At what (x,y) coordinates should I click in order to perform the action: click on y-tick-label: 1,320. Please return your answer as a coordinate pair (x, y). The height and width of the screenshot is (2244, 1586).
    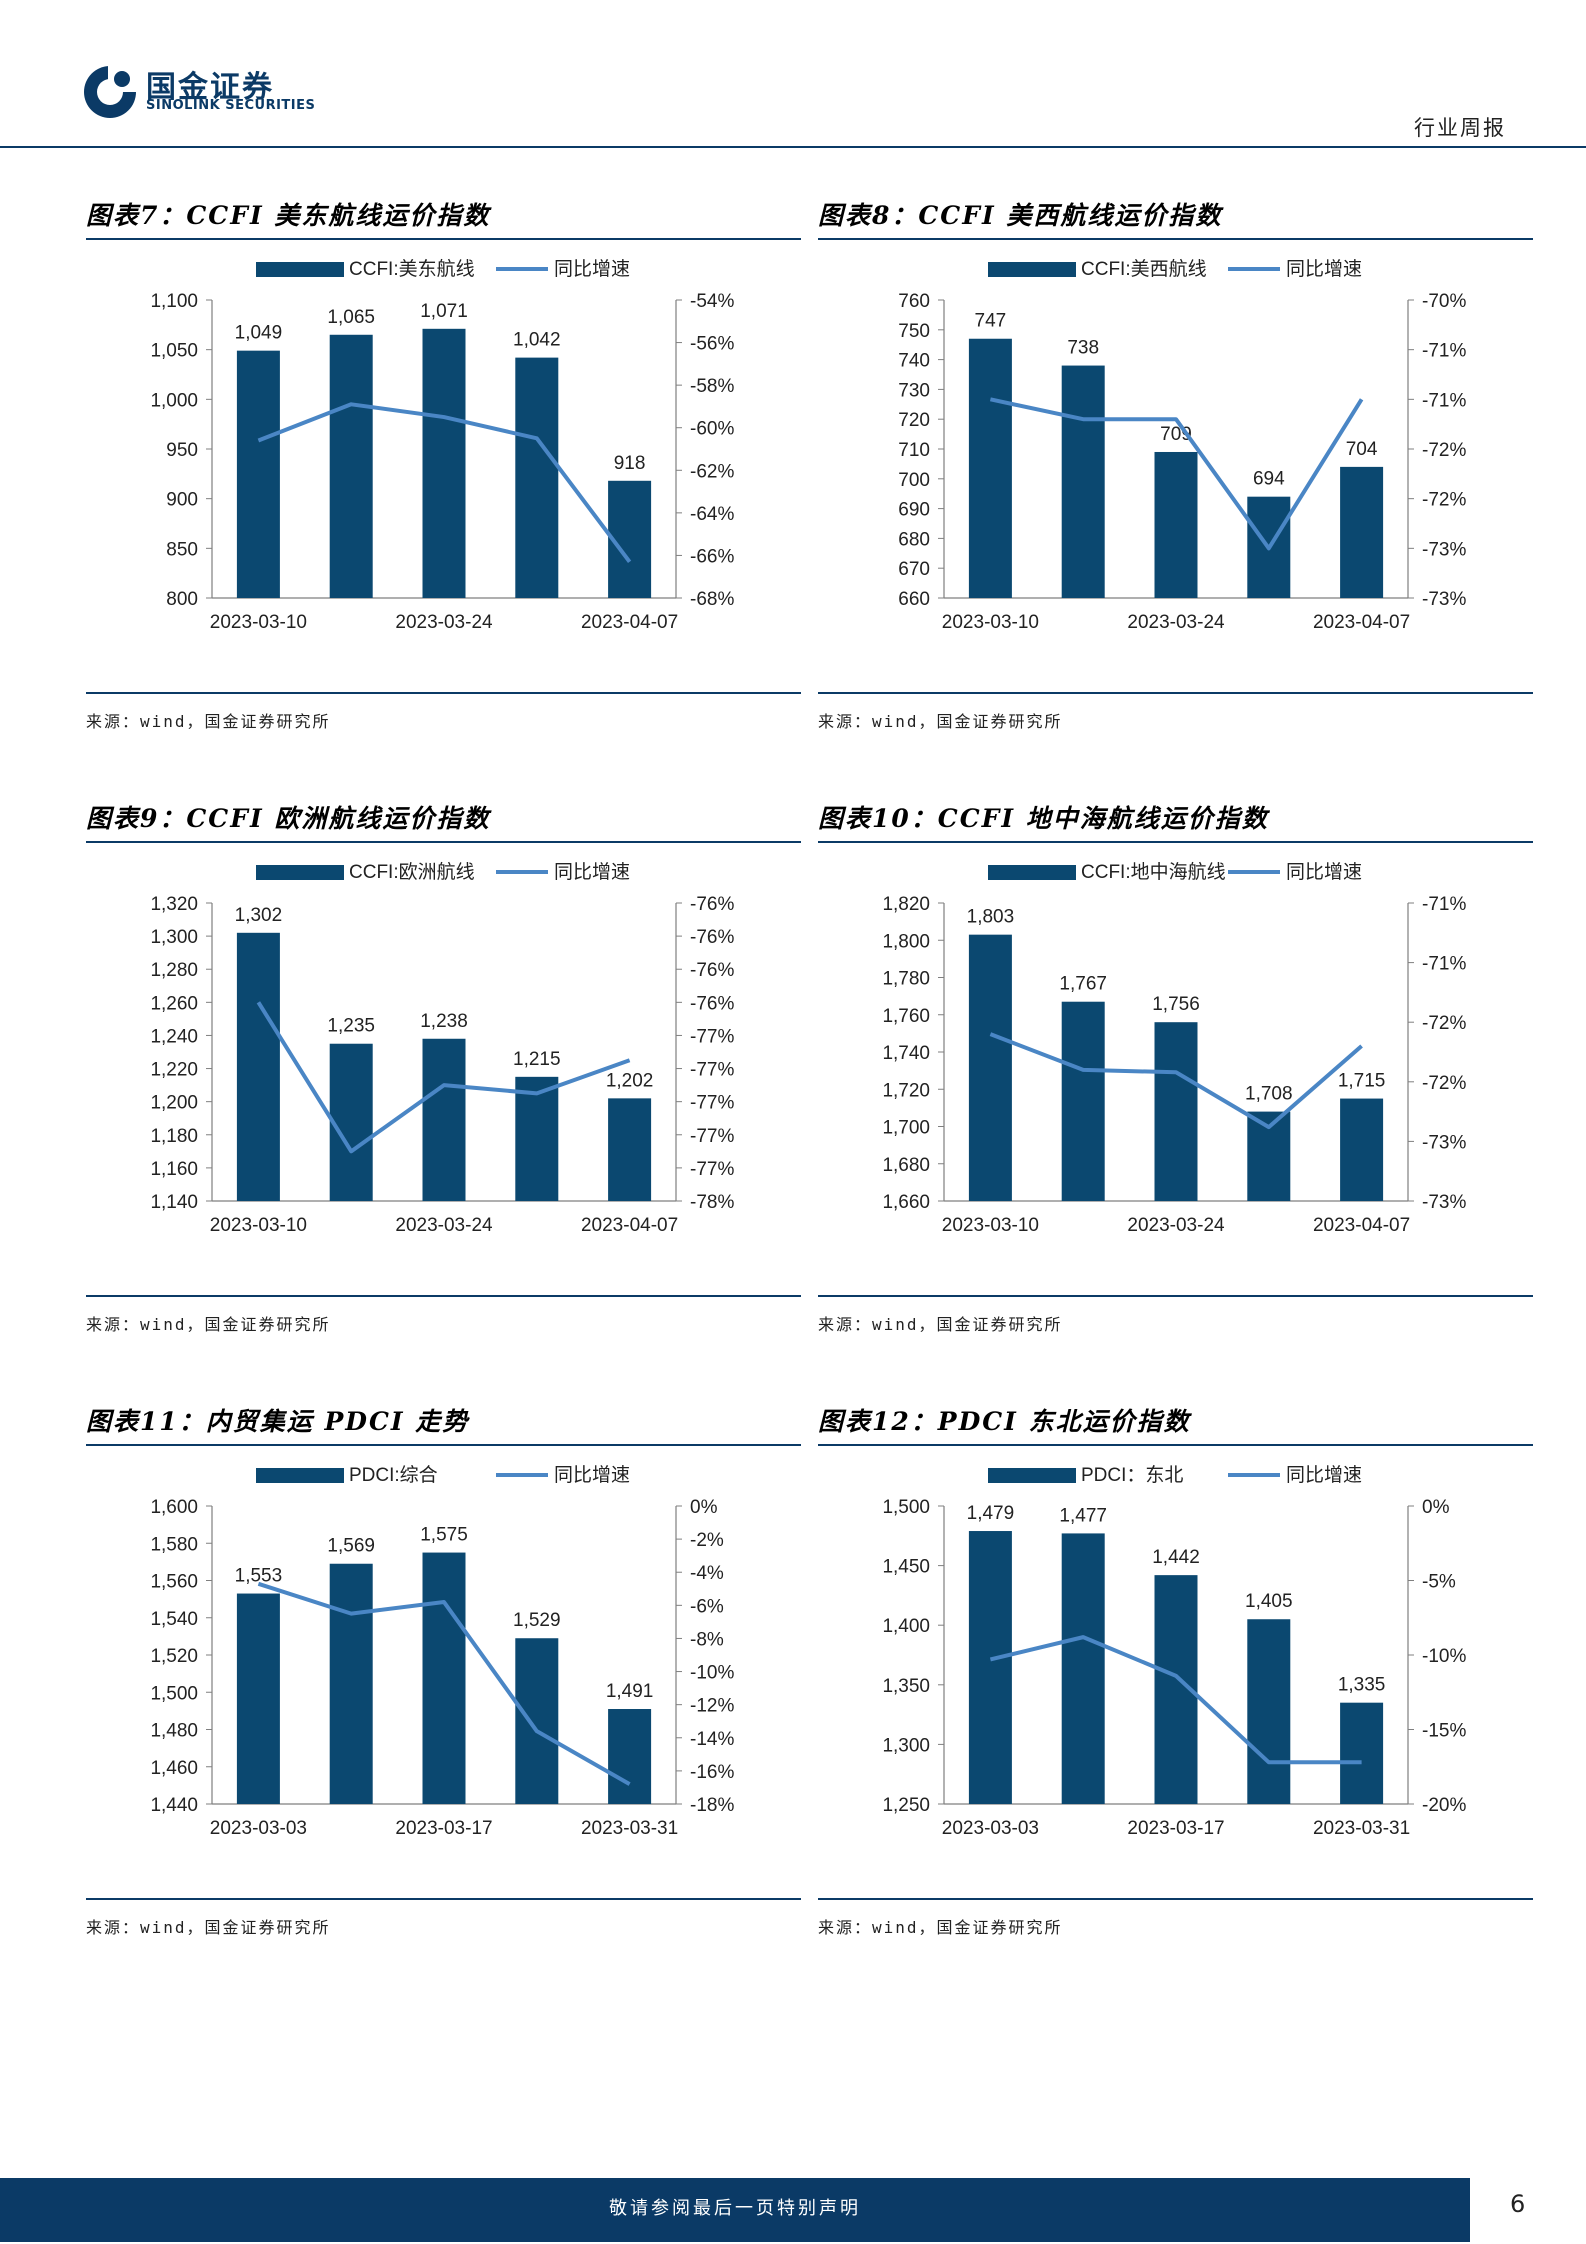
    Looking at the image, I should click on (174, 904).